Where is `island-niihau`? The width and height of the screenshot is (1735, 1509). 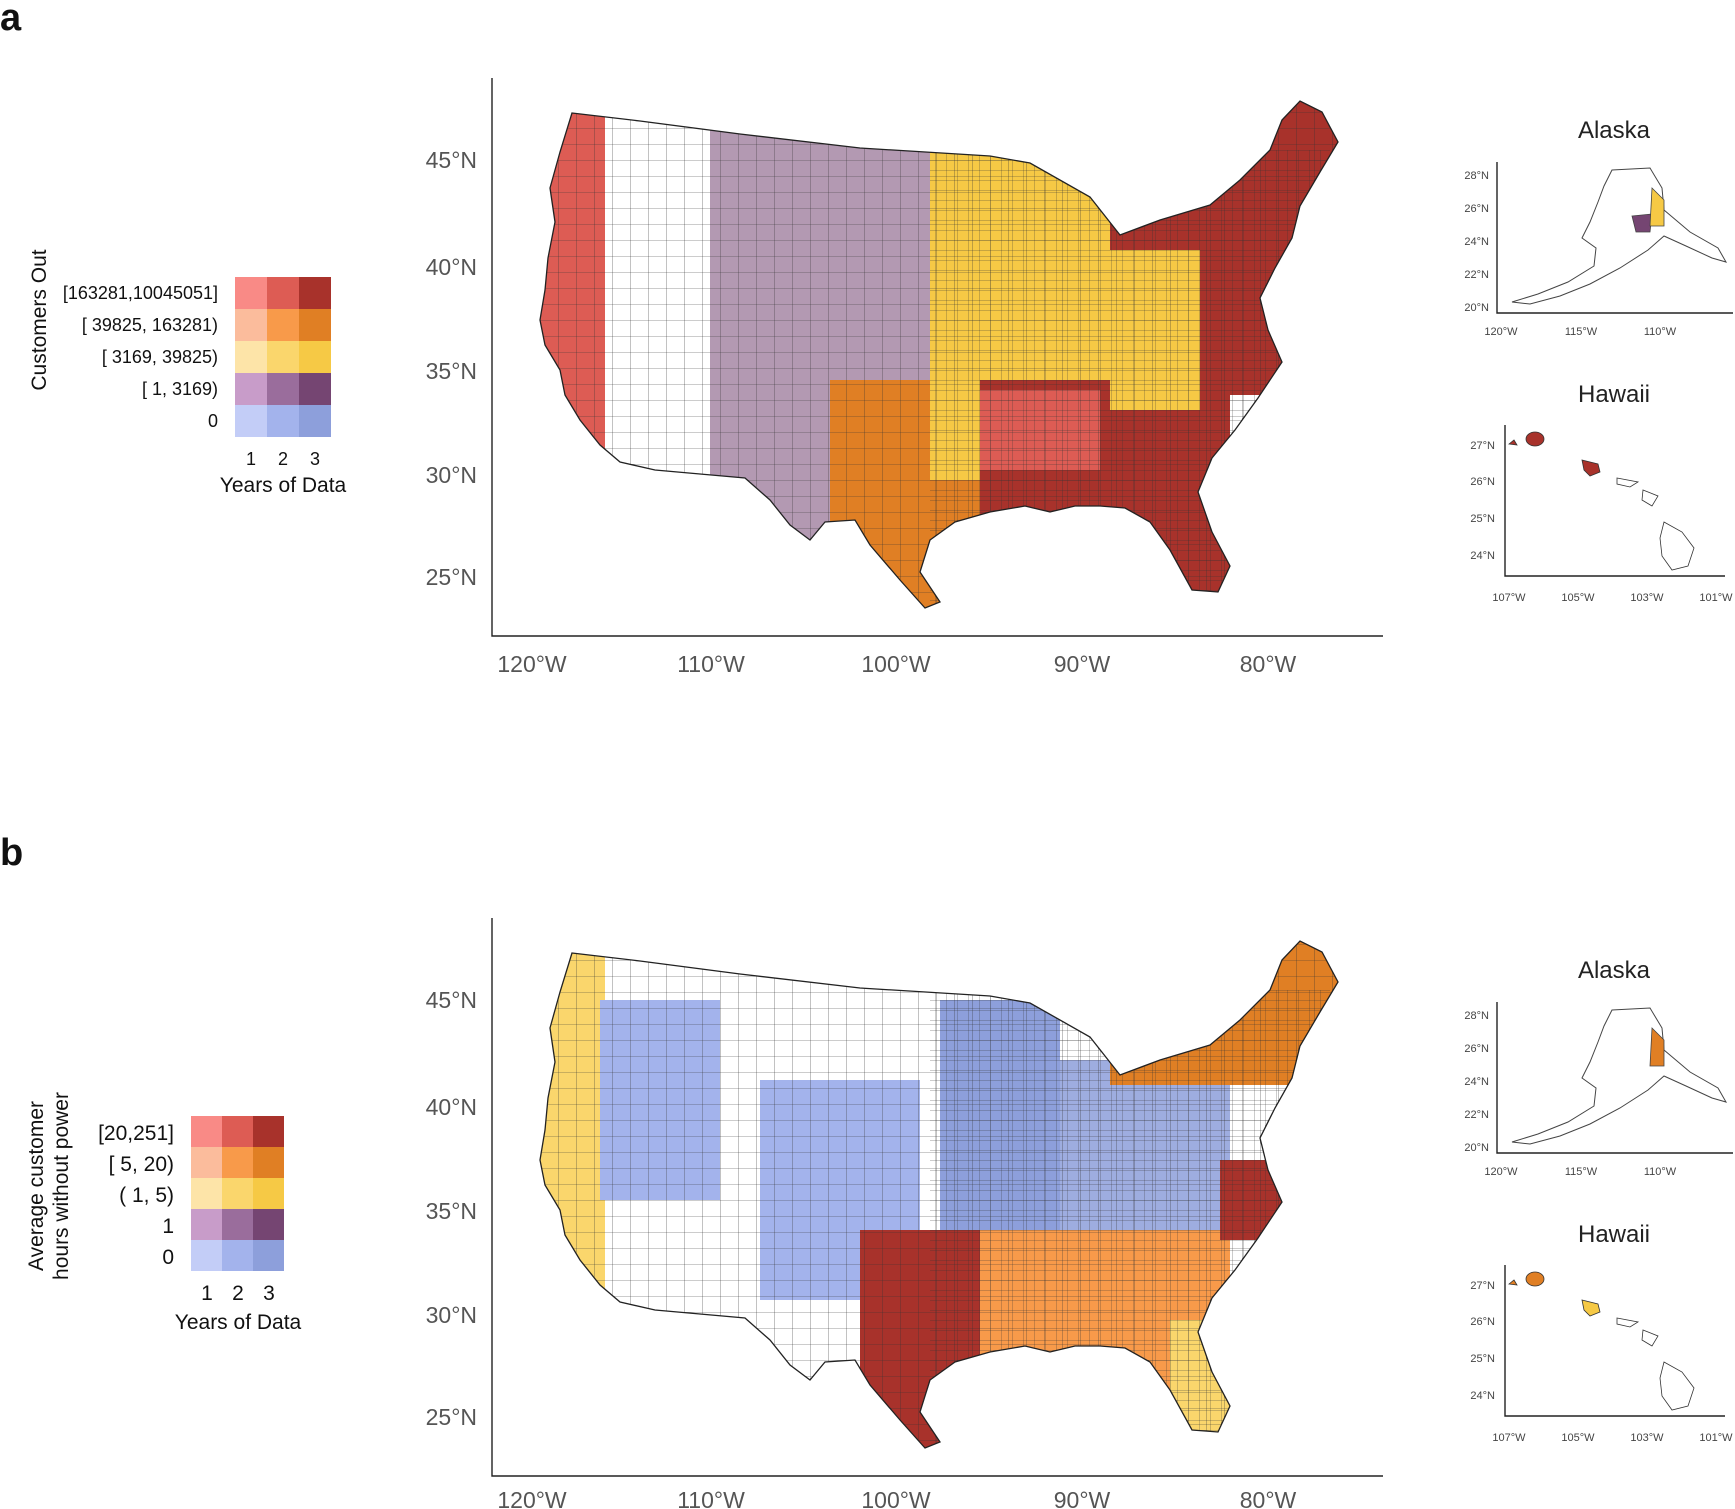 island-niihau is located at coordinates (1513, 442).